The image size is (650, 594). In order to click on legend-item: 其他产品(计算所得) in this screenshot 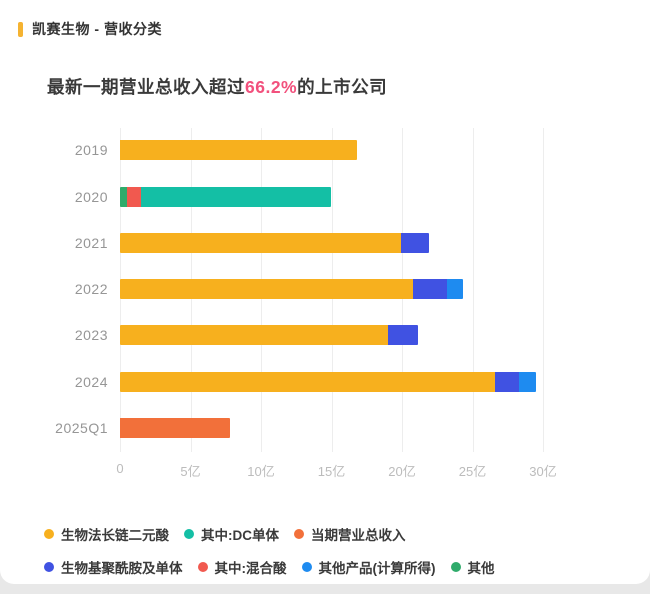, I will do `click(368, 567)`.